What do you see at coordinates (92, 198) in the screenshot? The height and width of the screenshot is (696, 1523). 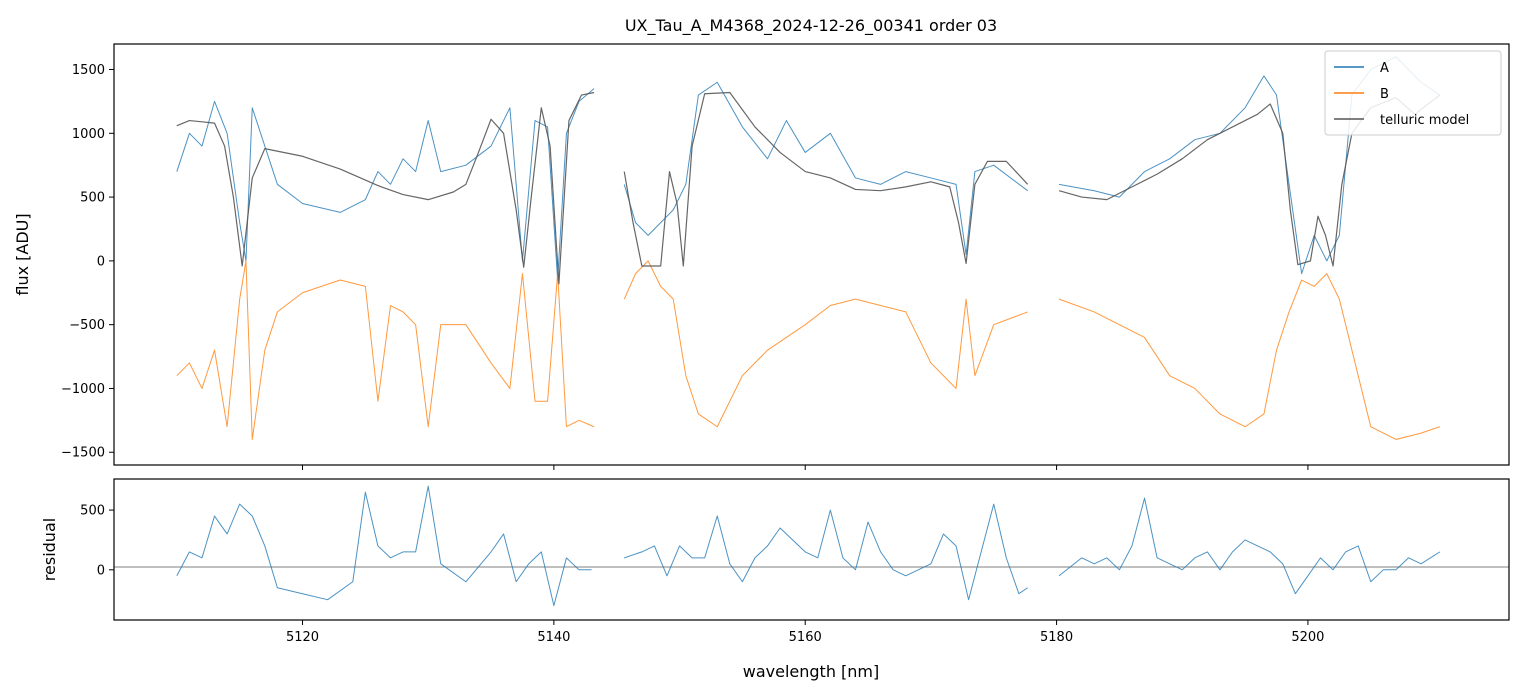 I see `main-y-tick-label: 500` at bounding box center [92, 198].